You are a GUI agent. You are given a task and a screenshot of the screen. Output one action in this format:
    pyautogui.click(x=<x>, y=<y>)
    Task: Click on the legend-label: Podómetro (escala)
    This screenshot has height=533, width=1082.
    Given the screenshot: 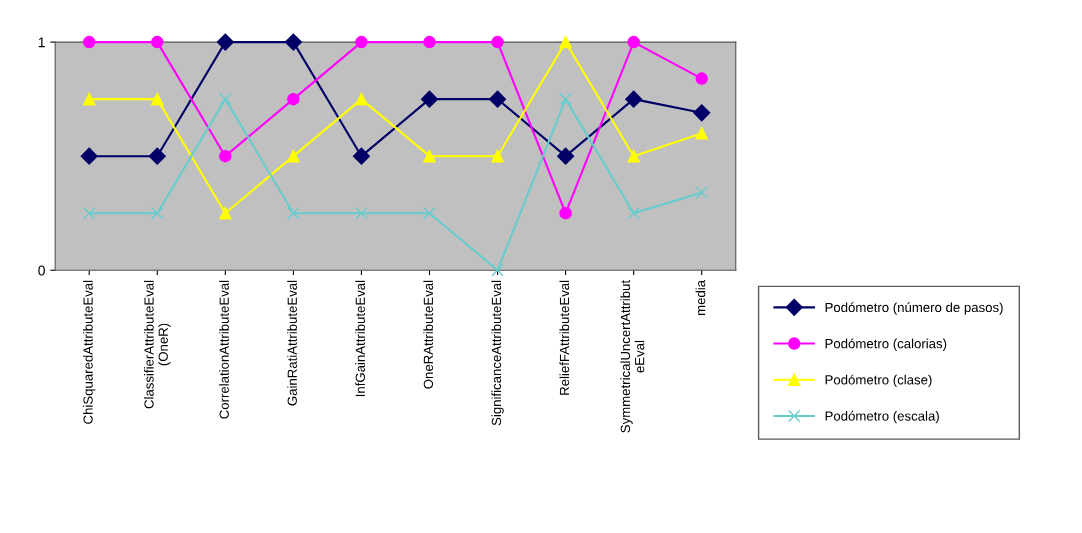 What is the action you would take?
    pyautogui.click(x=882, y=417)
    